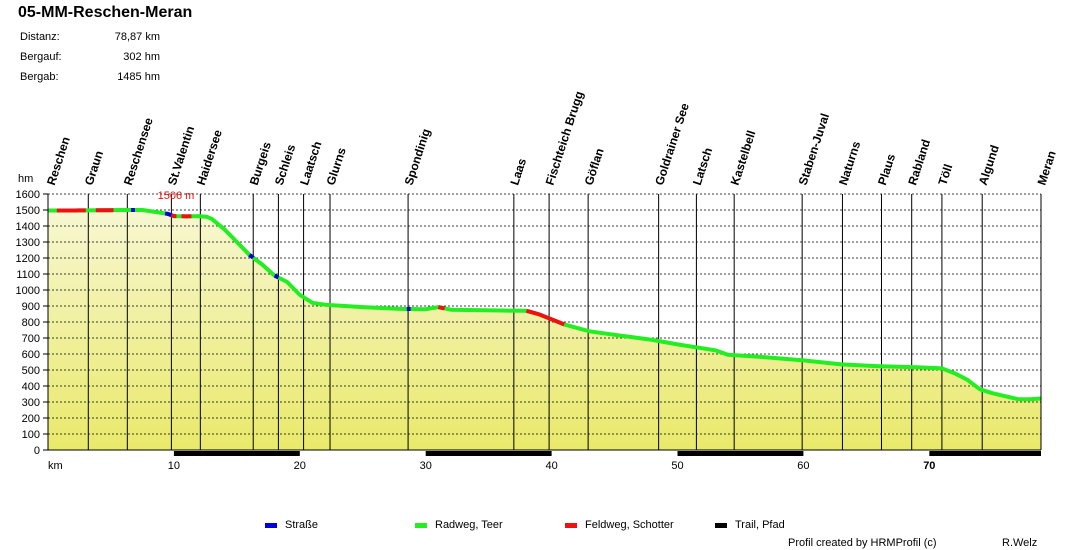 This screenshot has width=1090, height=550. What do you see at coordinates (336, 166) in the screenshot?
I see `place-label: Glurns` at bounding box center [336, 166].